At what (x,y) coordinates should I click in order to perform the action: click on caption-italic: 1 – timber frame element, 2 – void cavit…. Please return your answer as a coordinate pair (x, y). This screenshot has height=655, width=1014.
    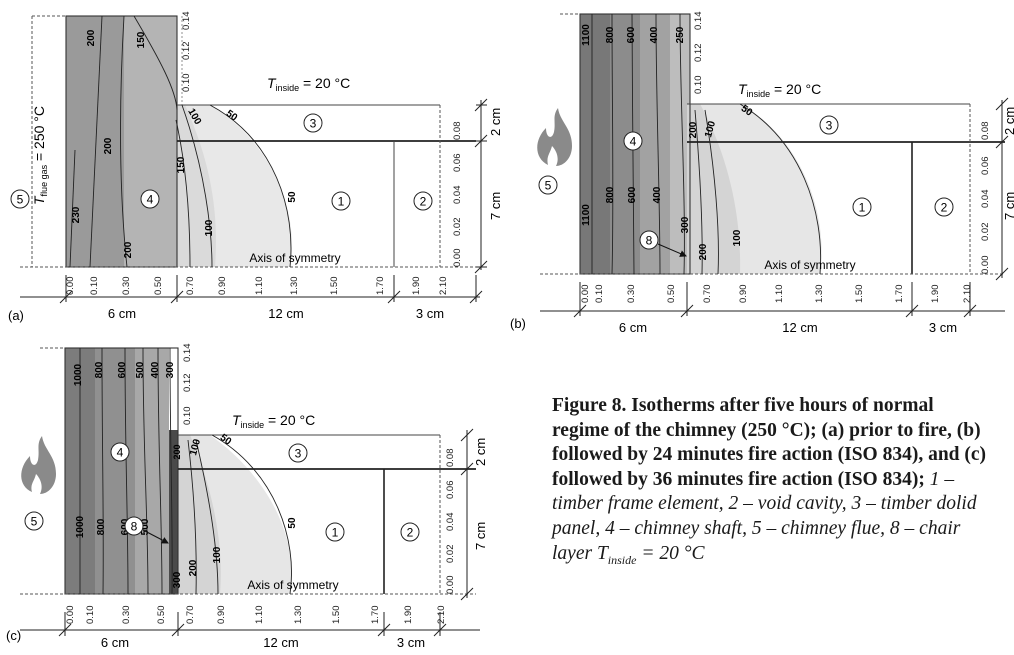
    Looking at the image, I should click on (764, 517).